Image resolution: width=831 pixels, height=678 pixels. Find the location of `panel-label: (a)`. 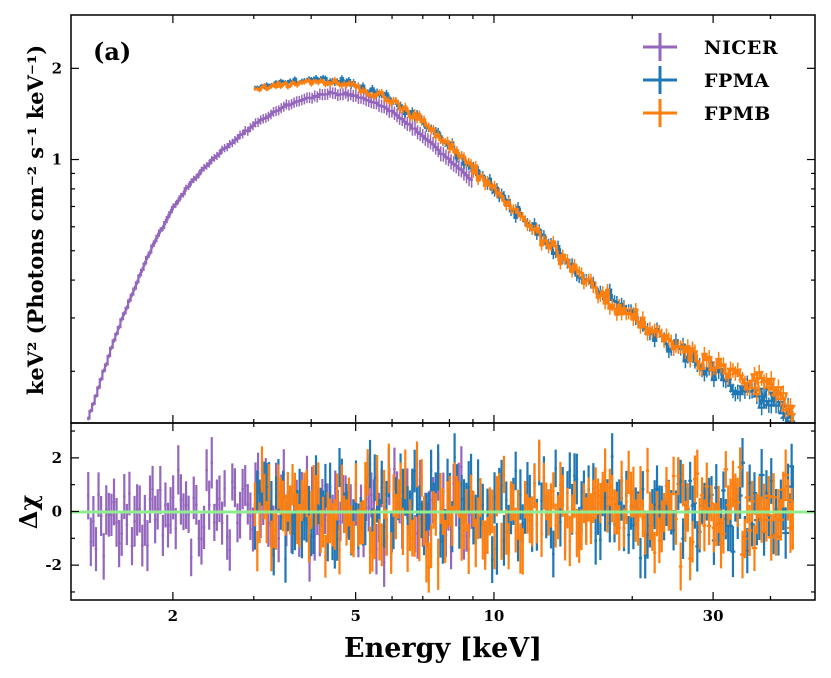

panel-label: (a) is located at coordinates (112, 51).